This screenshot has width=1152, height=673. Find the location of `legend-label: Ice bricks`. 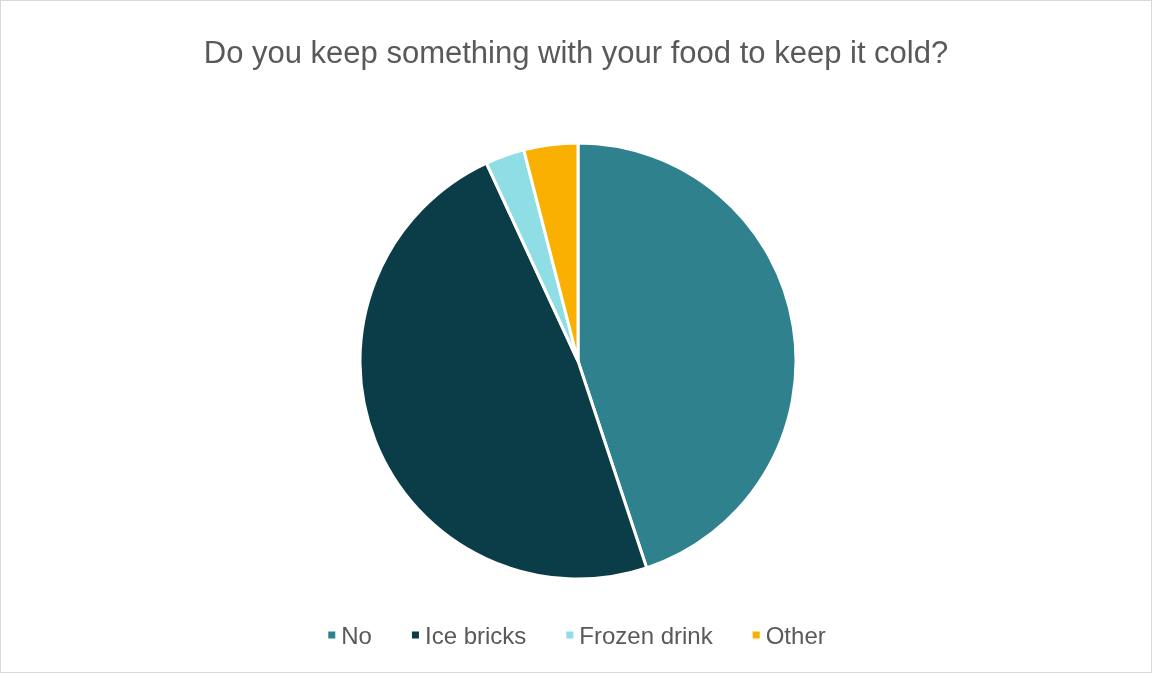

legend-label: Ice bricks is located at coordinates (475, 635).